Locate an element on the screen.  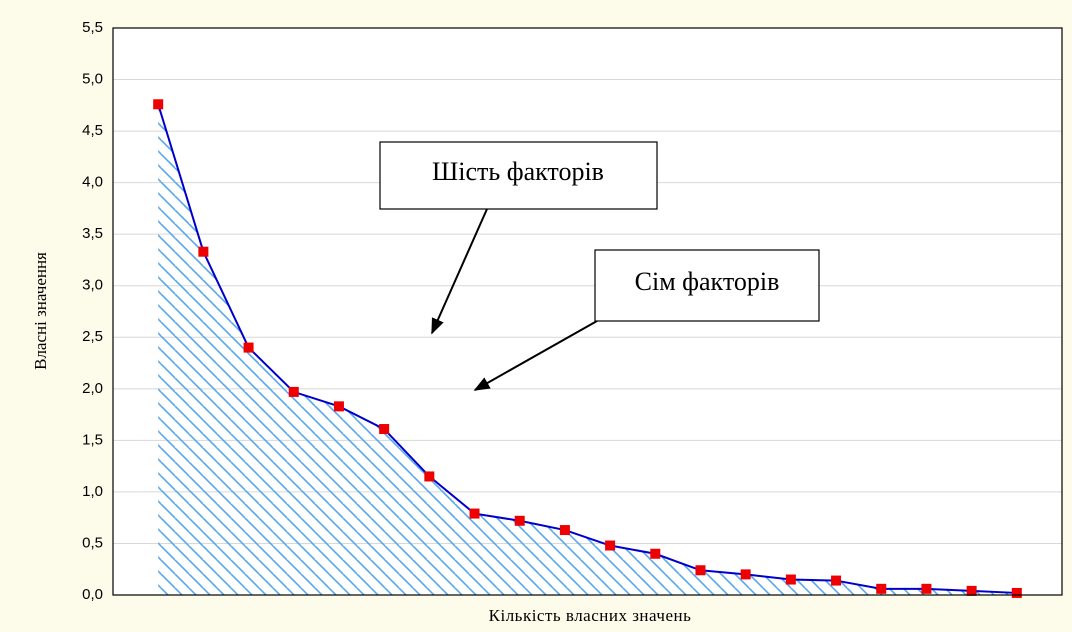
y-tick-label: 4,5 is located at coordinates (92, 130).